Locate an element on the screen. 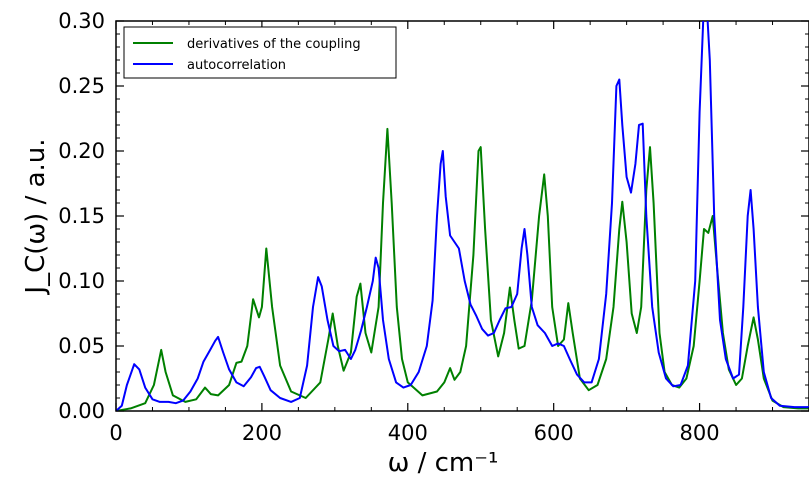 Image resolution: width=809 pixels, height=478 pixels. legend-box is located at coordinates (260, 52).